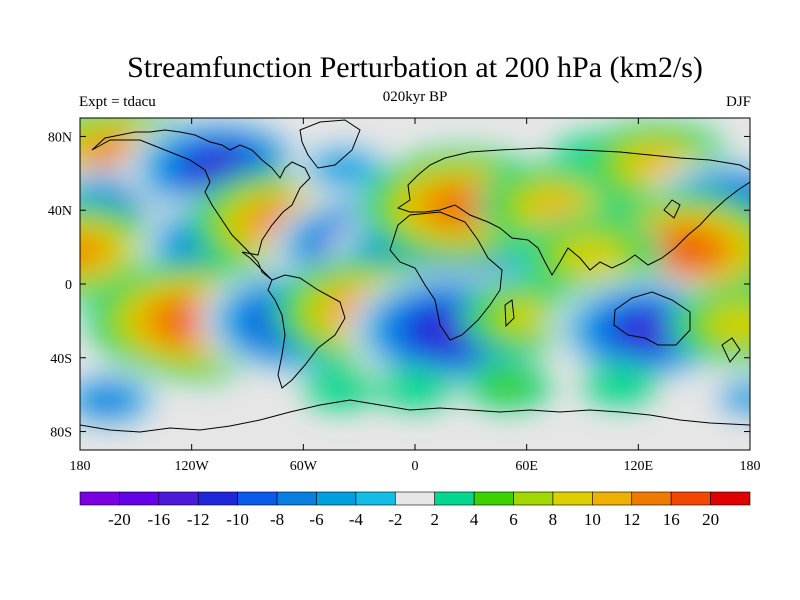  Describe the element at coordinates (237, 519) in the screenshot. I see `colorbar-label: -10` at that location.